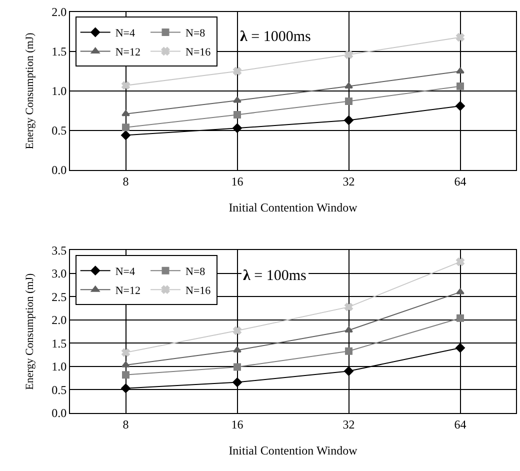 The width and height of the screenshot is (520, 471). What do you see at coordinates (275, 37) in the screenshot?
I see `annotation: λ = 1000ms` at bounding box center [275, 37].